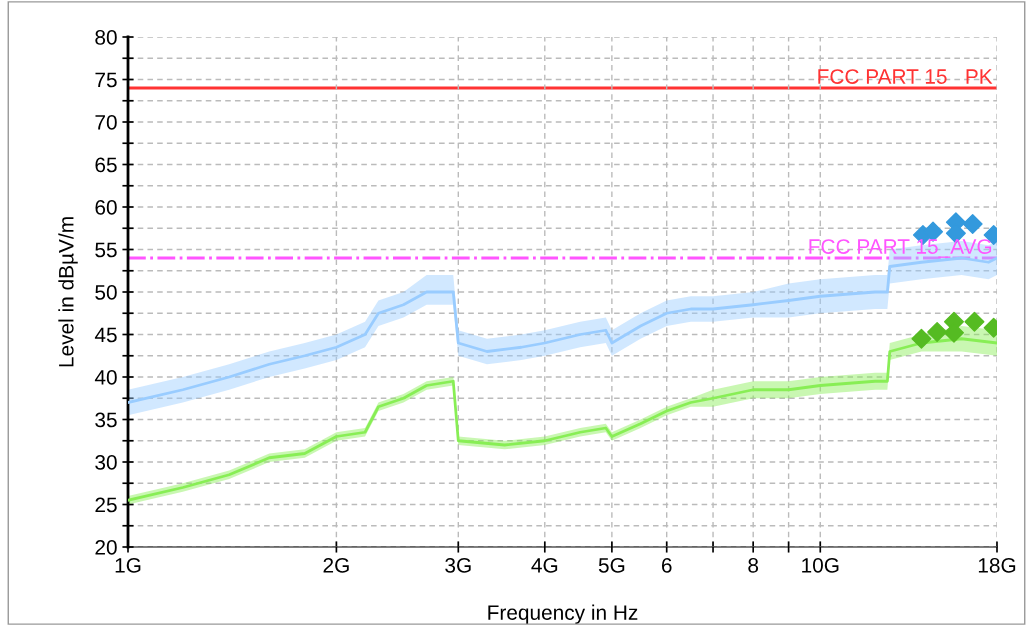 This screenshot has width=1033, height=626. What do you see at coordinates (905, 76) in the screenshot?
I see `ref-line-label: FCC PART 15 PK` at bounding box center [905, 76].